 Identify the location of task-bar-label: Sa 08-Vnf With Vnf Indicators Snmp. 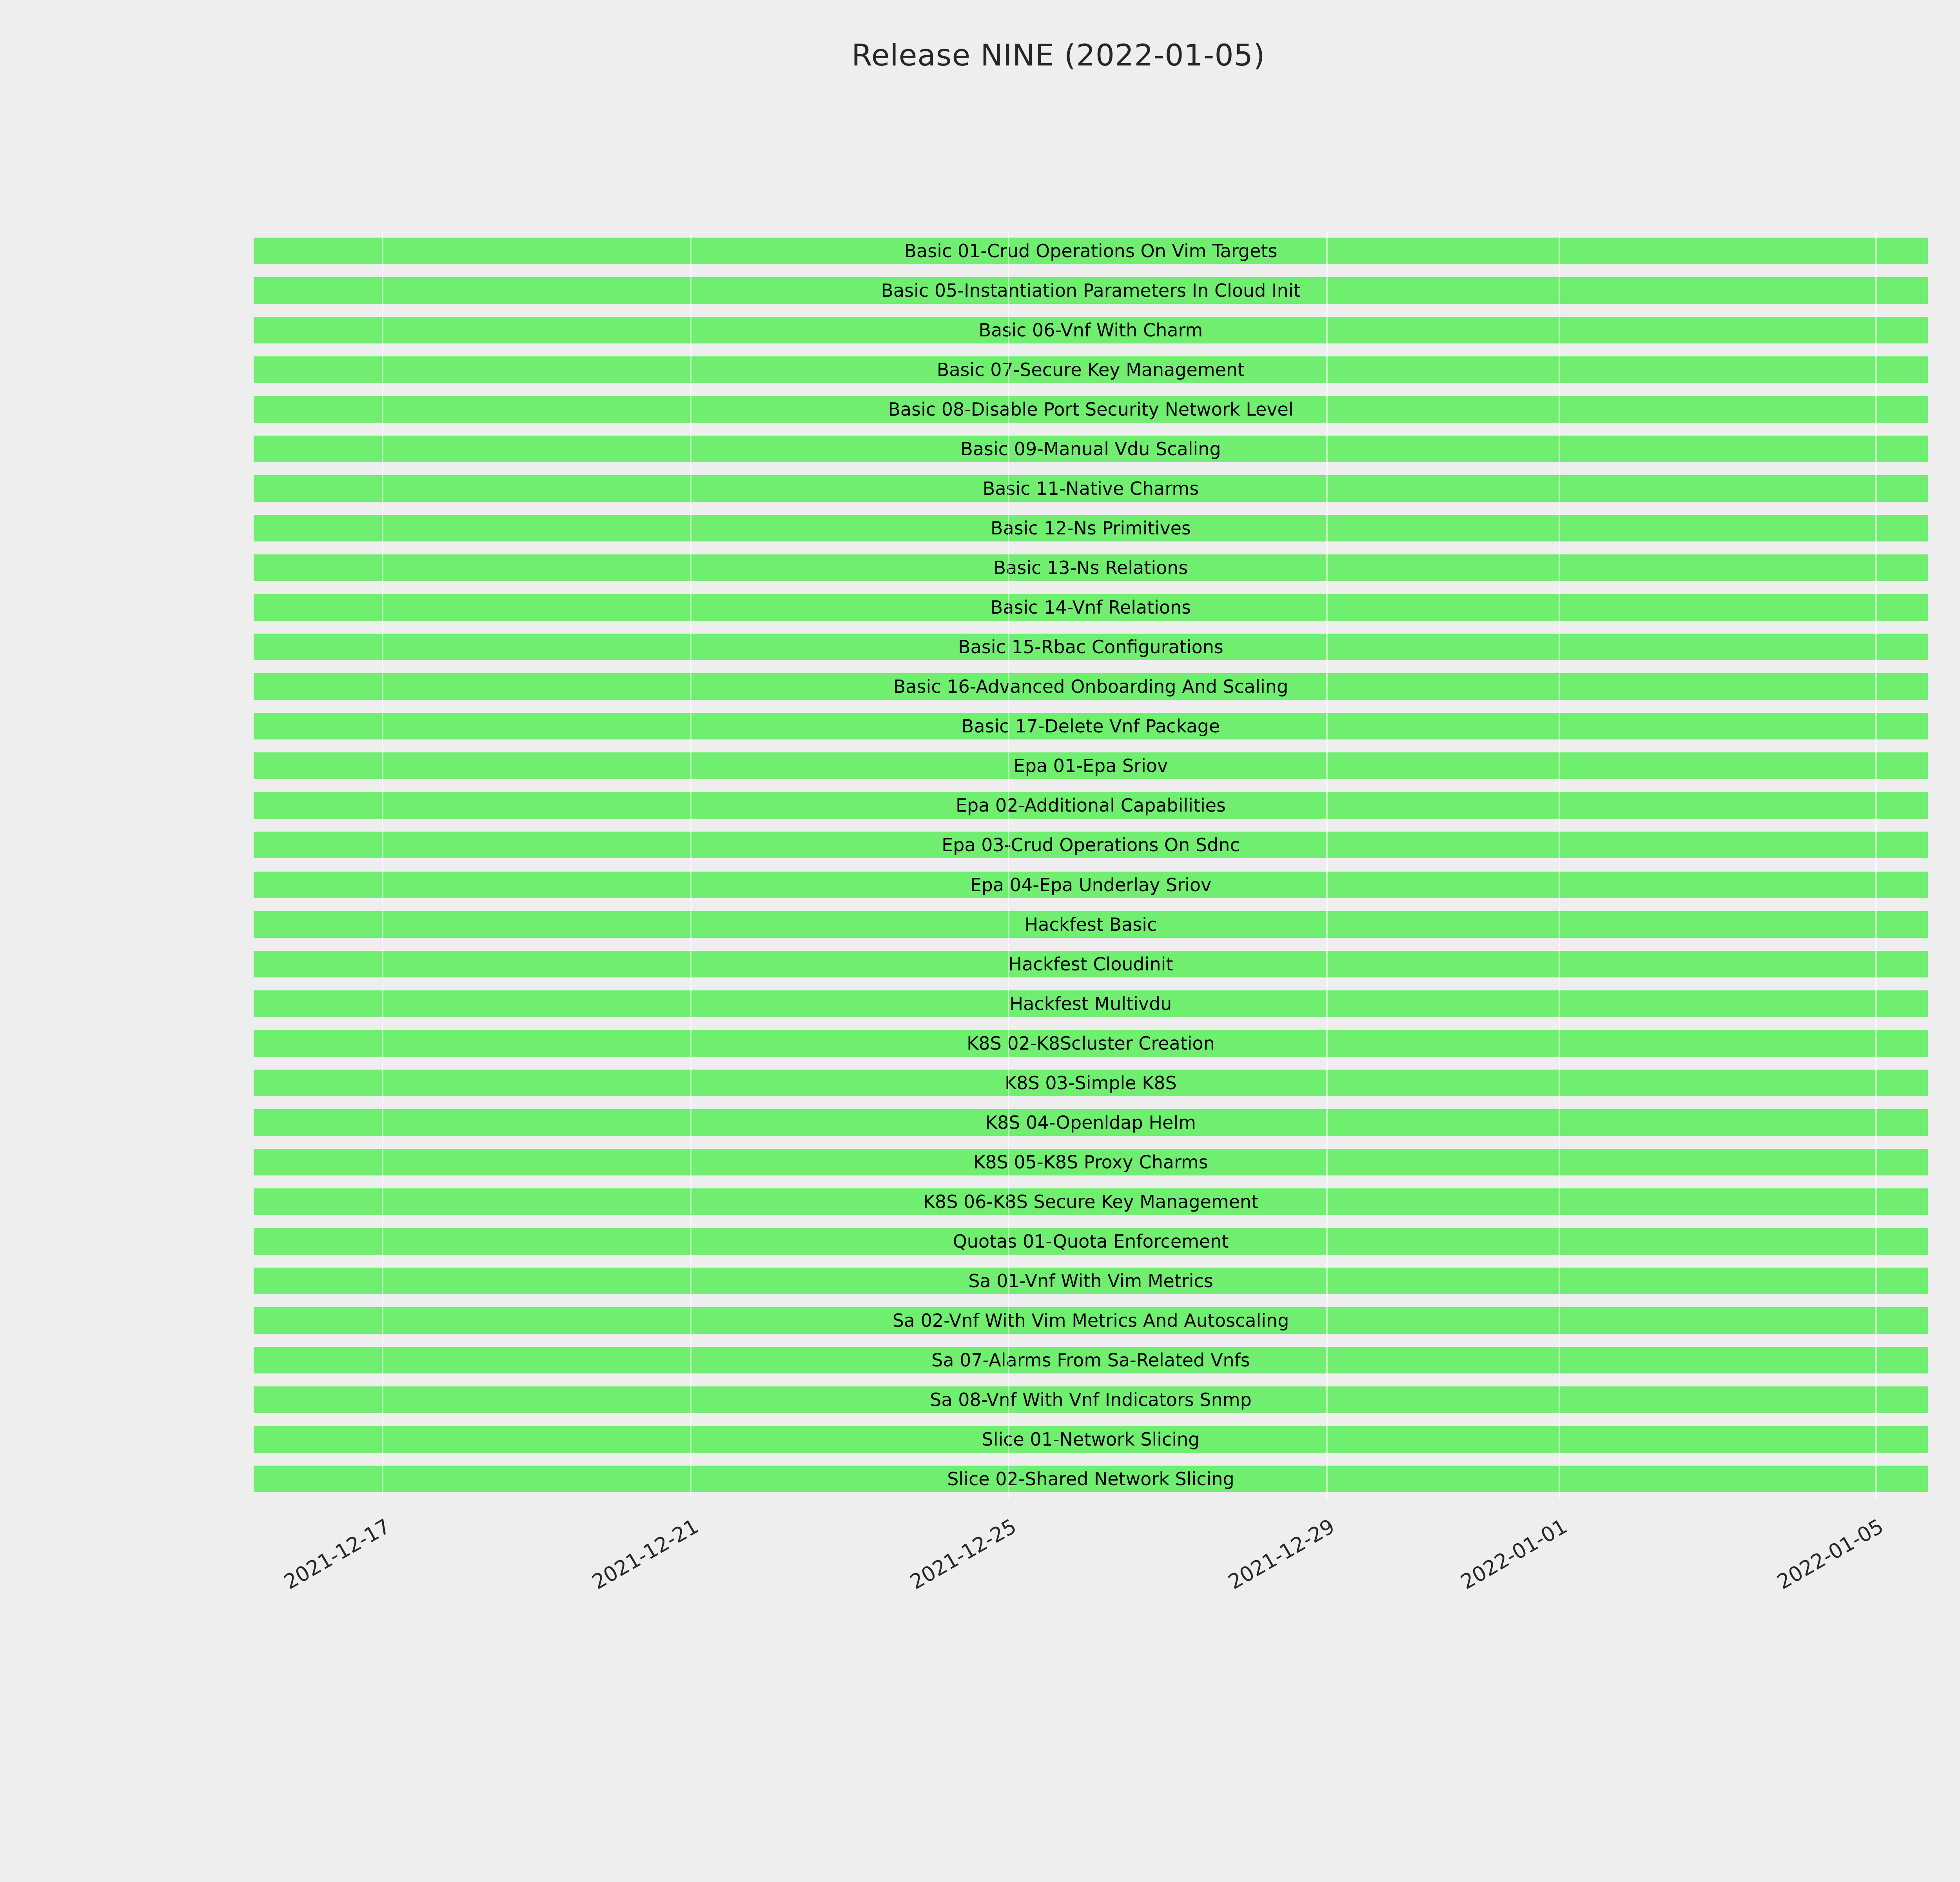
(1091, 1400).